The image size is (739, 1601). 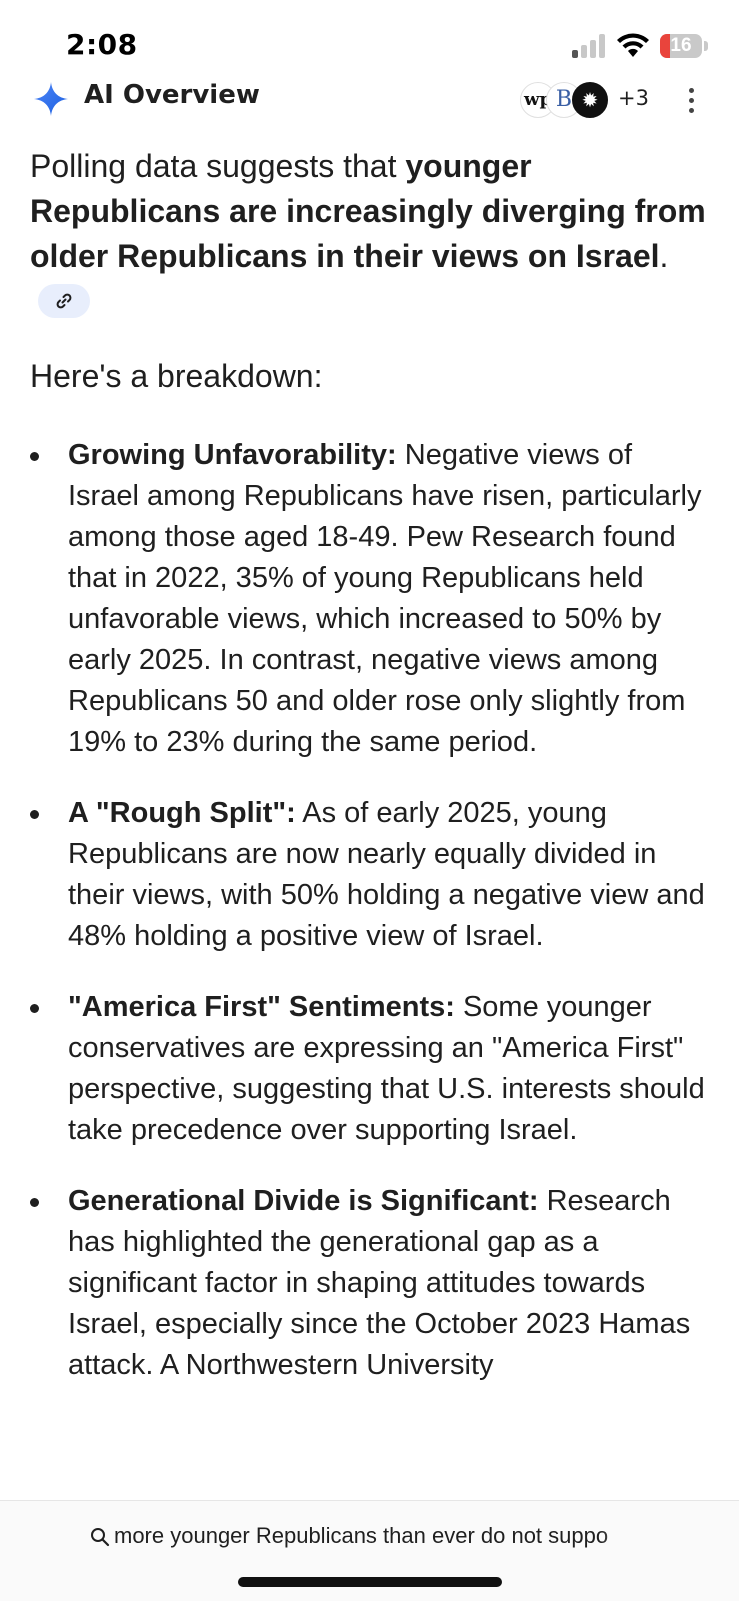 I want to click on cellular-signal-icon, so click(x=589, y=46).